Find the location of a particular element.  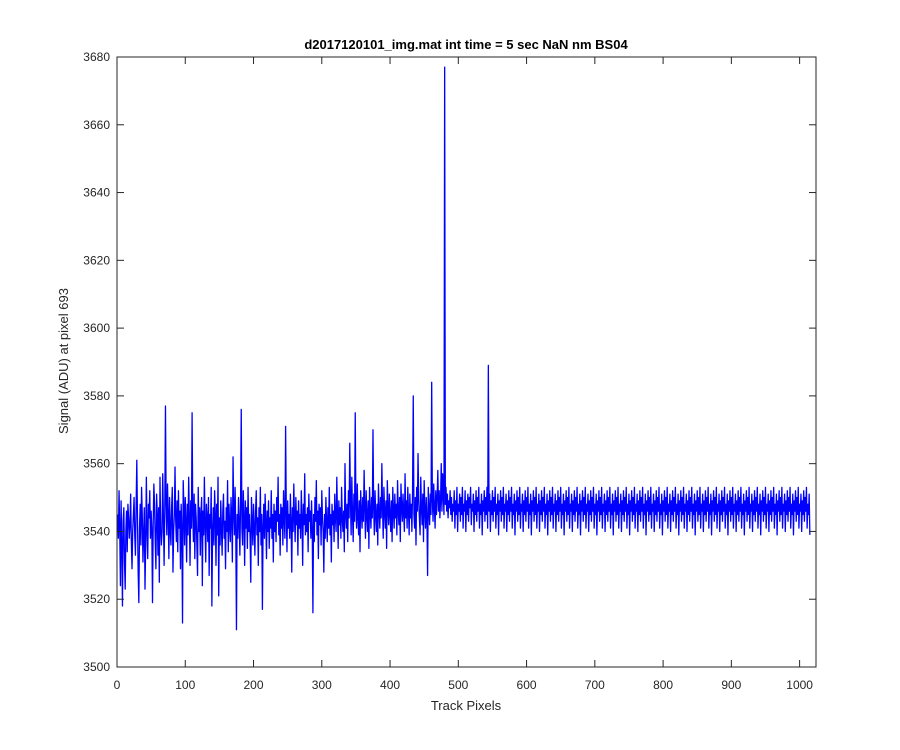

x-tick-label: 300 is located at coordinates (322, 685).